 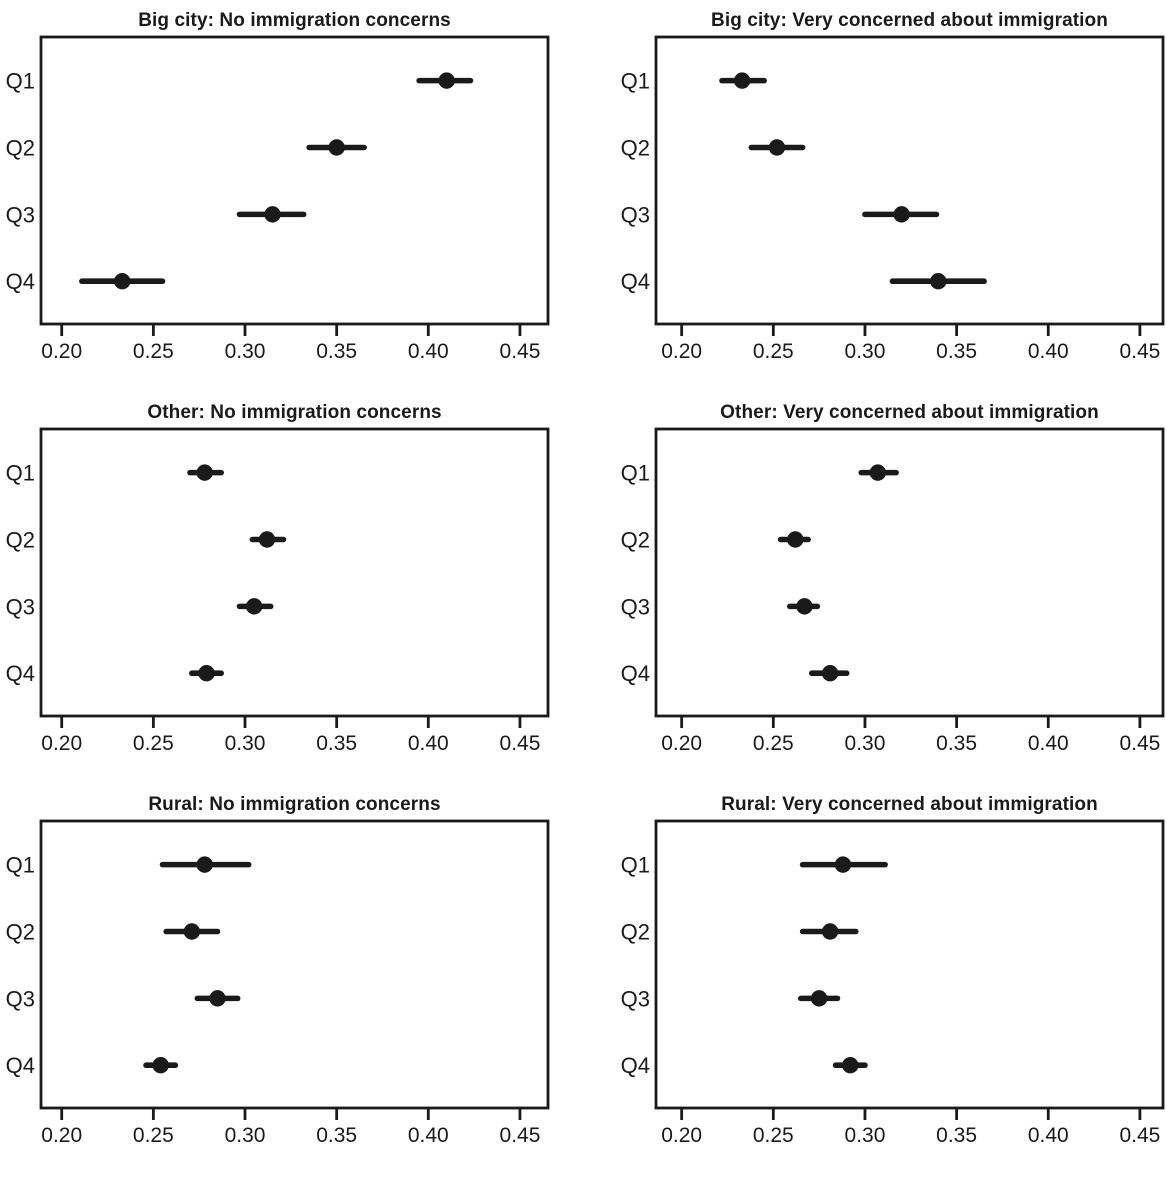 I want to click on panel-title: Other: No immigration concerns, so click(x=294, y=412).